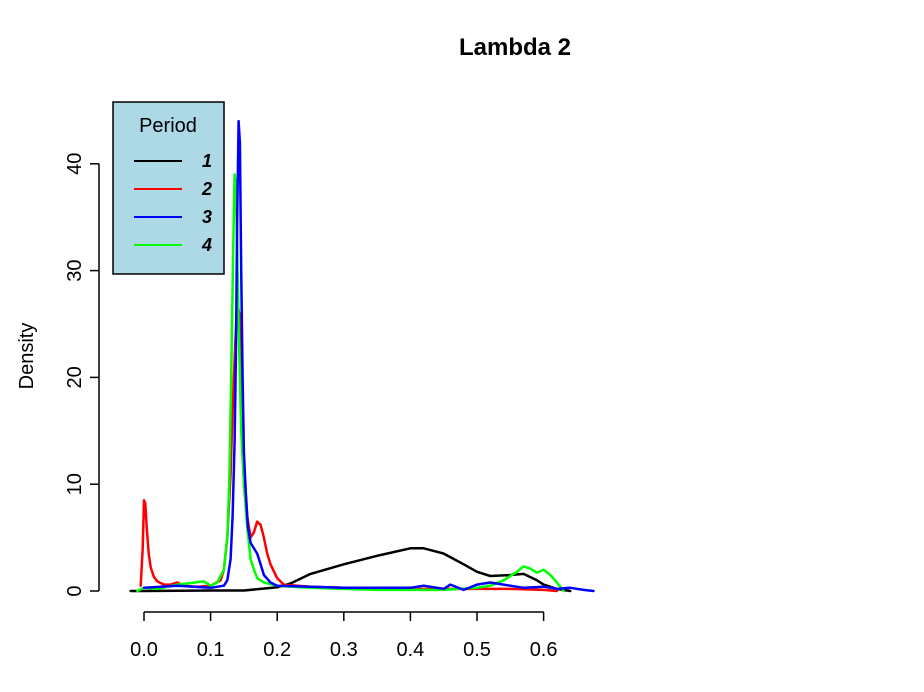 This screenshot has height=692, width=924. Describe the element at coordinates (207, 217) in the screenshot. I see `legend-label-period-3: 3` at that location.